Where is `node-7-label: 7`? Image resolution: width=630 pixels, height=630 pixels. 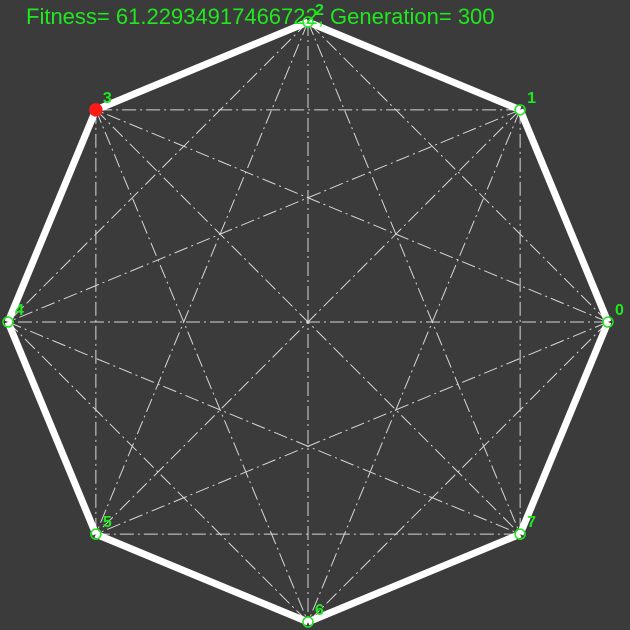 node-7-label: 7 is located at coordinates (531, 522).